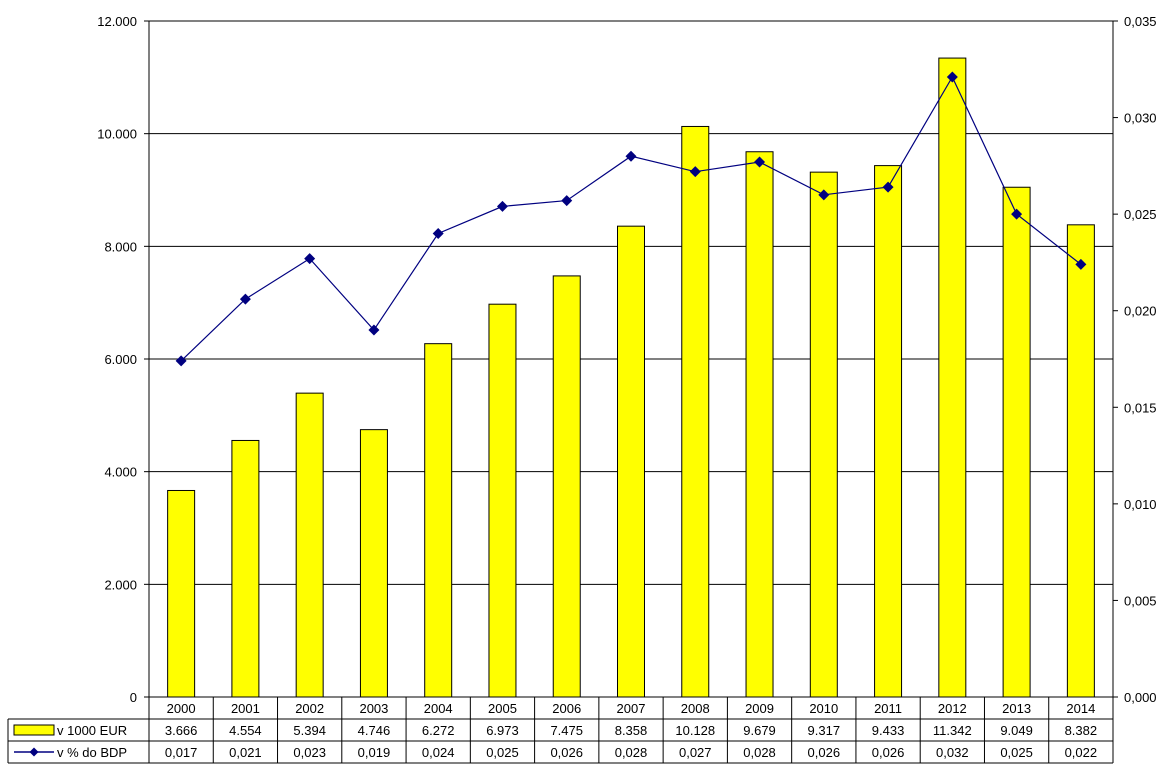  What do you see at coordinates (759, 708) in the screenshot?
I see `x-tick-label-2009: 2009` at bounding box center [759, 708].